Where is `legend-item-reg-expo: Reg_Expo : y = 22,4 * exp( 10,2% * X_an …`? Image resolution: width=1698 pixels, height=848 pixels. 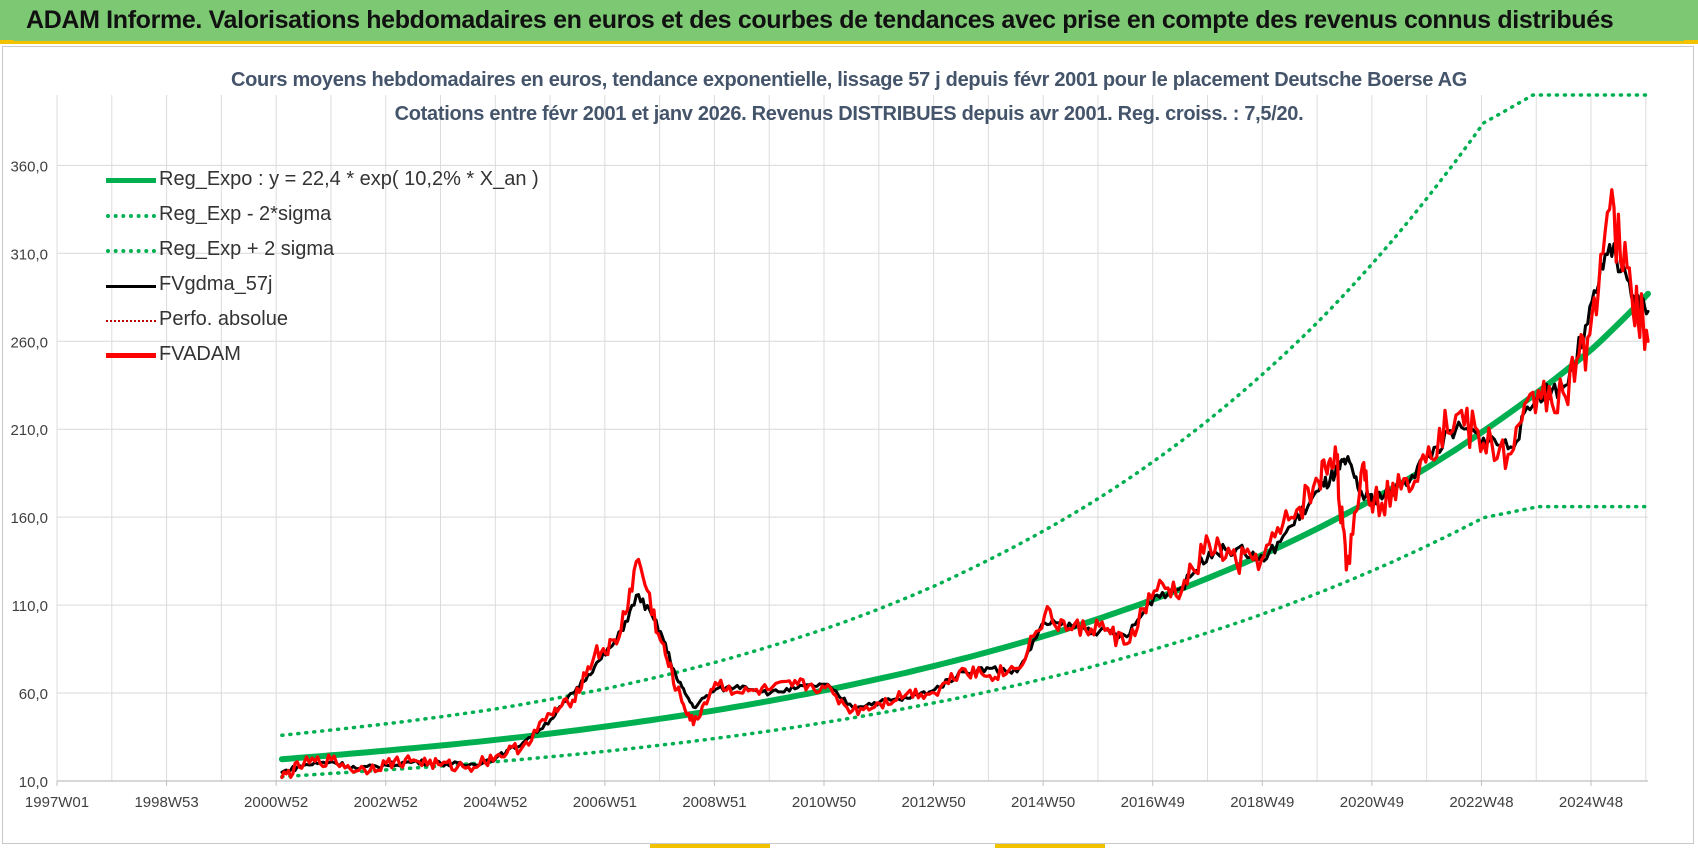
legend-item-reg-expo: Reg_Expo : y = 22,4 * exp( 10,2% * X_an … is located at coordinates (336, 181).